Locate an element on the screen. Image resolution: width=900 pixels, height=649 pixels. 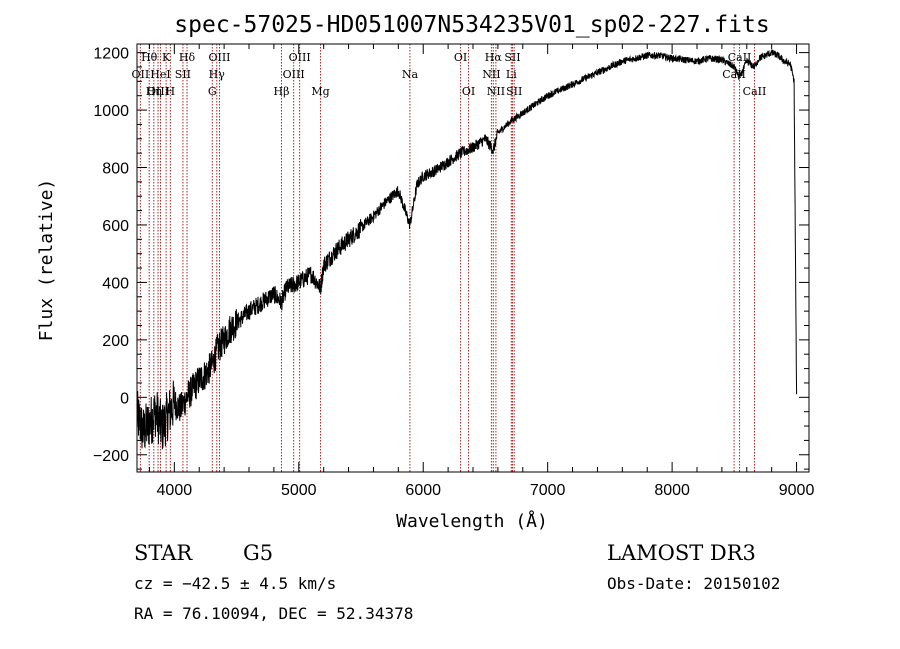
line-marker-label: Hθ is located at coordinates (149, 57).